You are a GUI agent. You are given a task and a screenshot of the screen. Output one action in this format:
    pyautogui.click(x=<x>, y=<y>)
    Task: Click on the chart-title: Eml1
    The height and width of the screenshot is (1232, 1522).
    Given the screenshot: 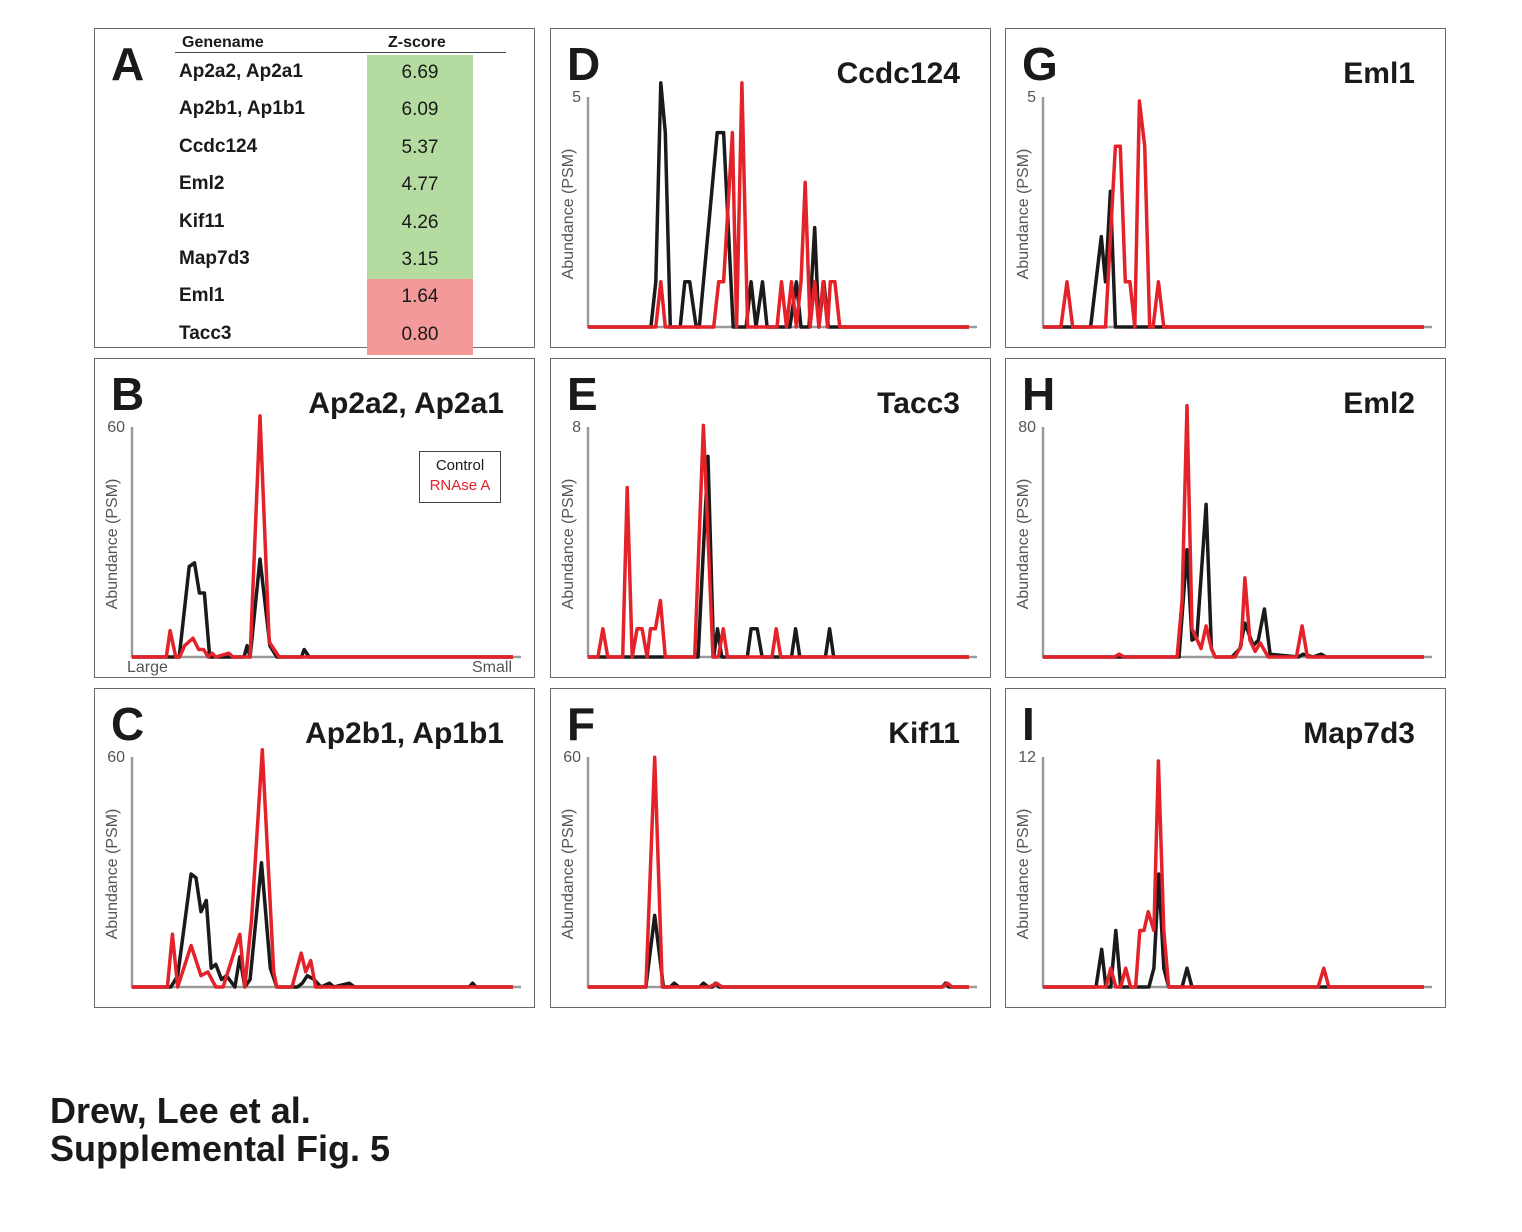 What is the action you would take?
    pyautogui.click(x=1379, y=73)
    